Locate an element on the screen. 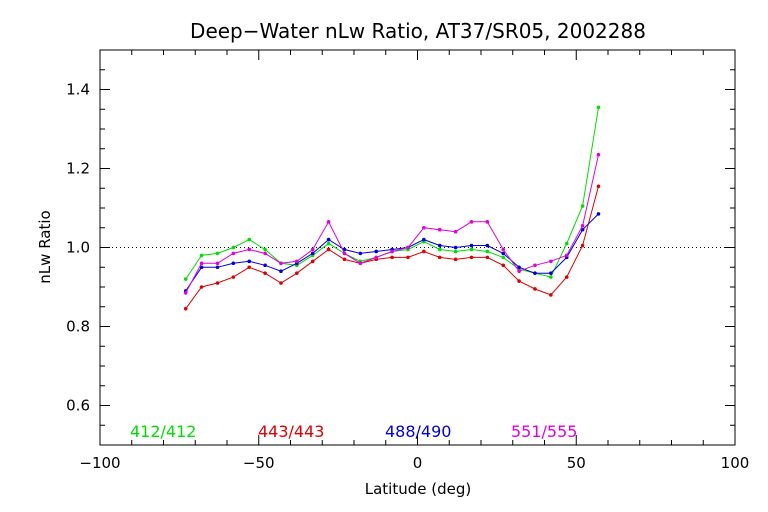 This screenshot has width=768, height=512. legend-entry-4: 551/555 is located at coordinates (544, 431).